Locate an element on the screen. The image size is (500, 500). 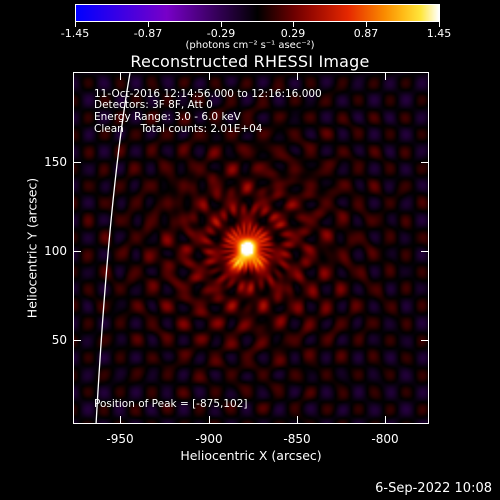
colorbar-tick-label: 0.87 is located at coordinates (366, 33).